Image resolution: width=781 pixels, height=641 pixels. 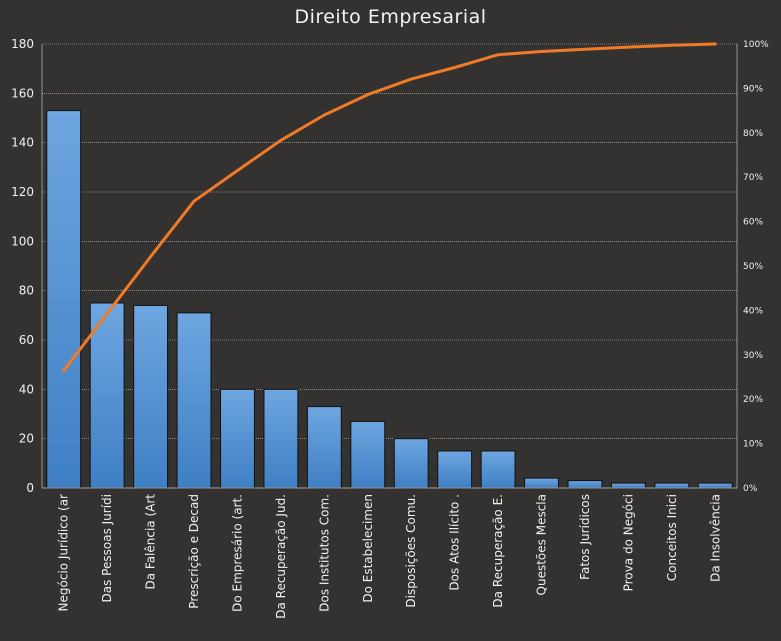 I want to click on category-label: Dos Atos Ilícito ., so click(x=455, y=542).